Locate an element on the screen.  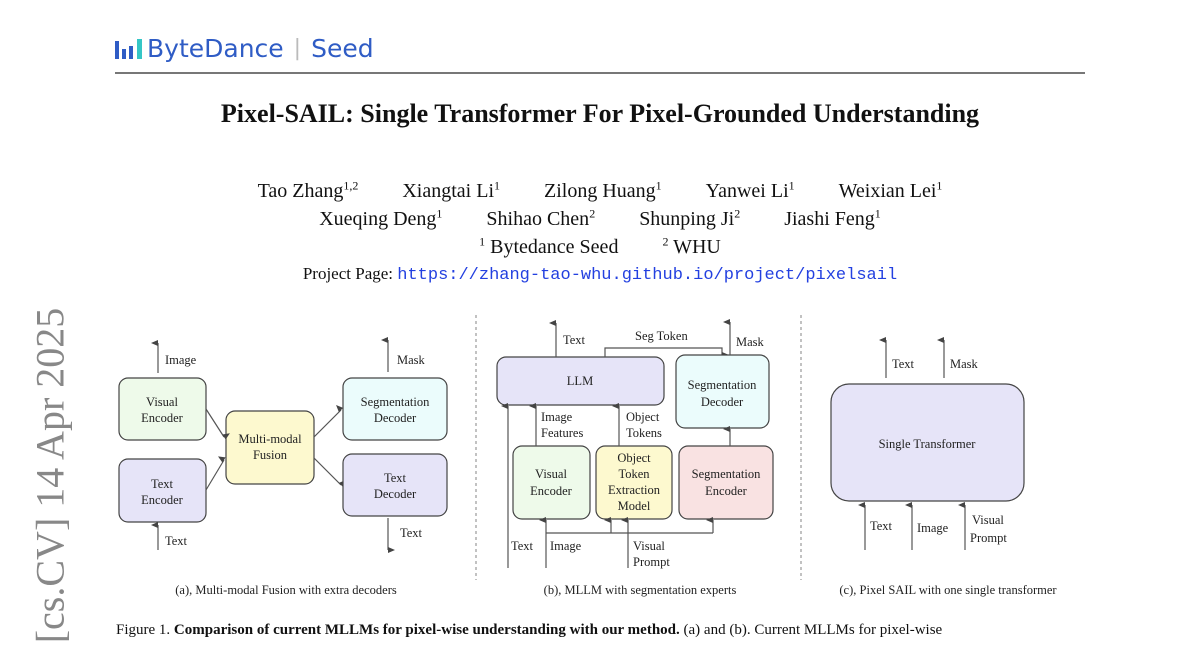
segmentation-encoder-box is located at coordinates (726, 482).